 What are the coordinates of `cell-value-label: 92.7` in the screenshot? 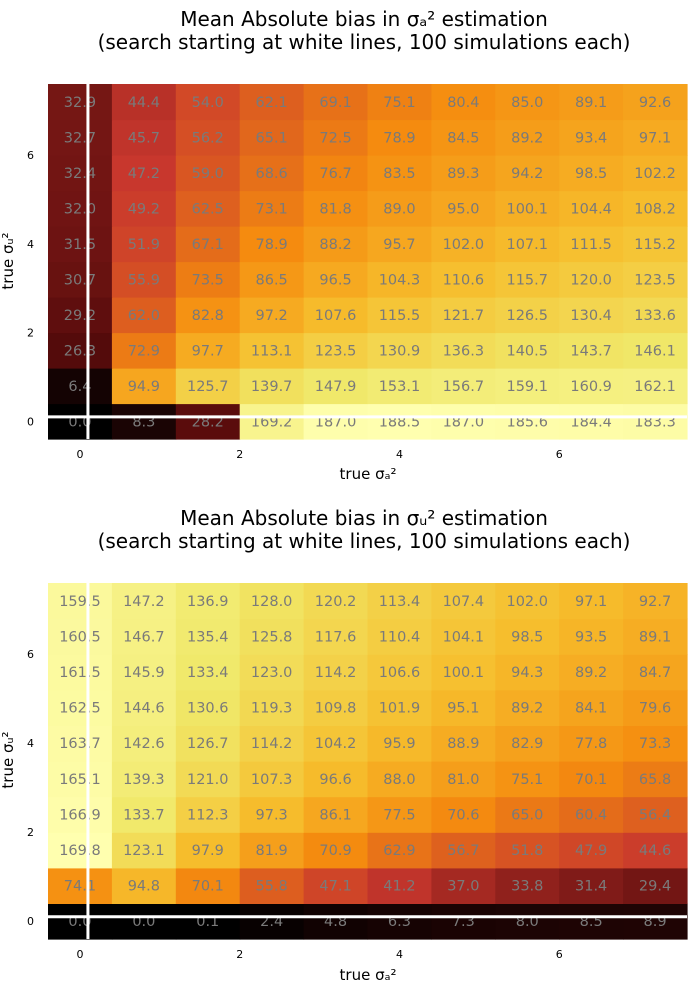 It's located at (655, 602).